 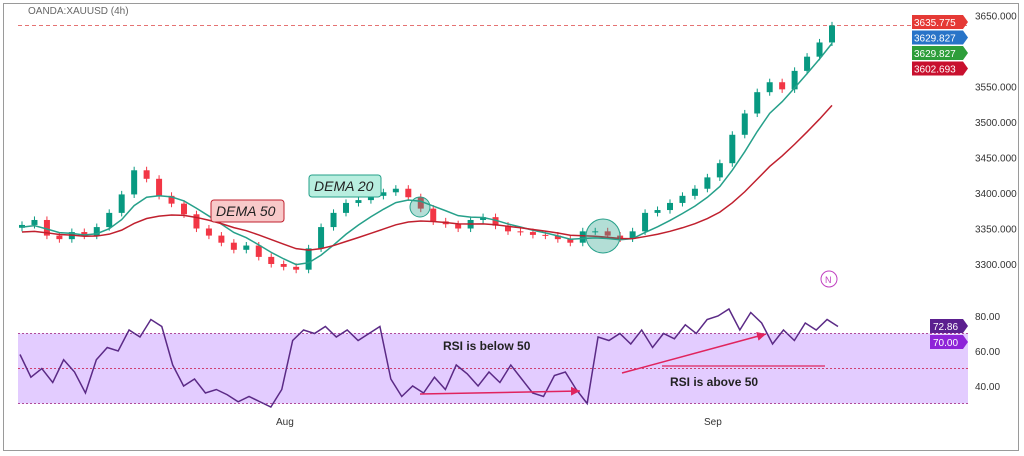 I want to click on symbol-title: OANDA:XAUUSD (4h), so click(x=78, y=11).